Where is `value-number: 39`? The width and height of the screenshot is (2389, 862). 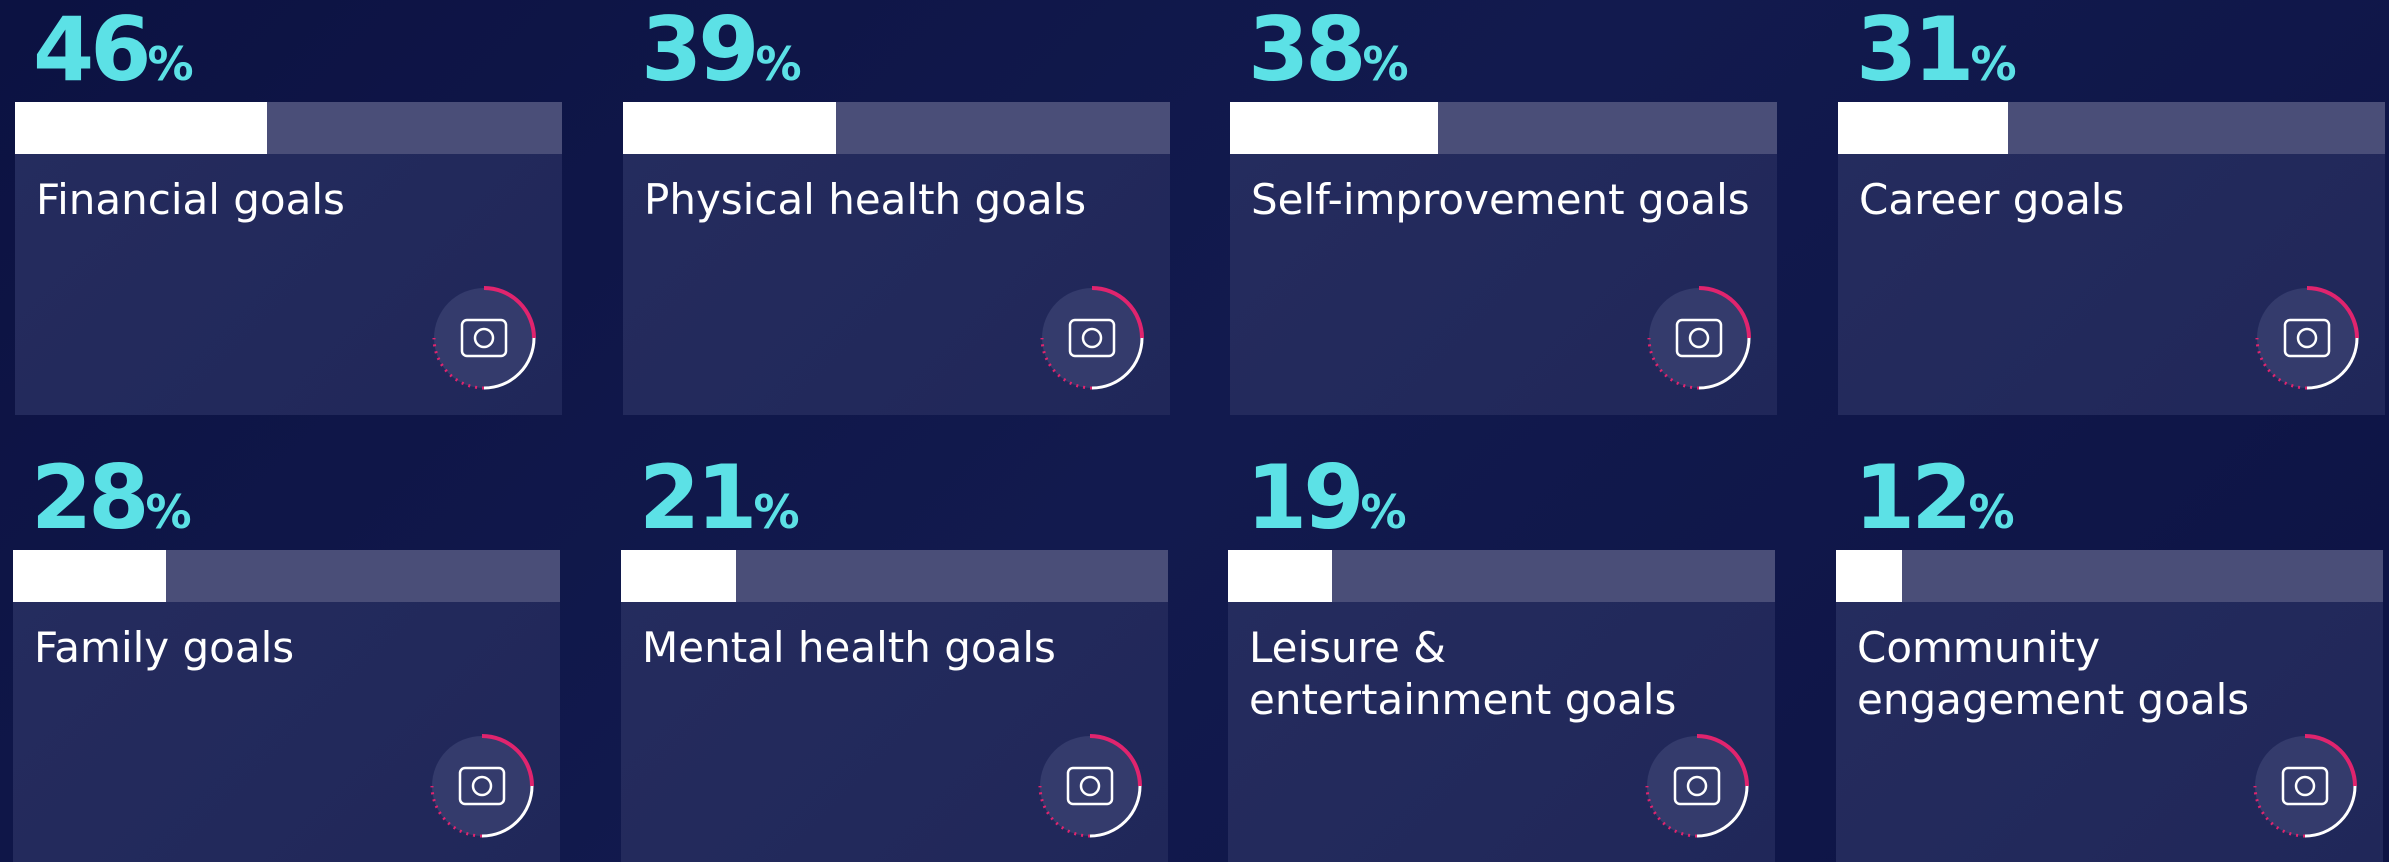
value-number: 39 is located at coordinates (700, 50).